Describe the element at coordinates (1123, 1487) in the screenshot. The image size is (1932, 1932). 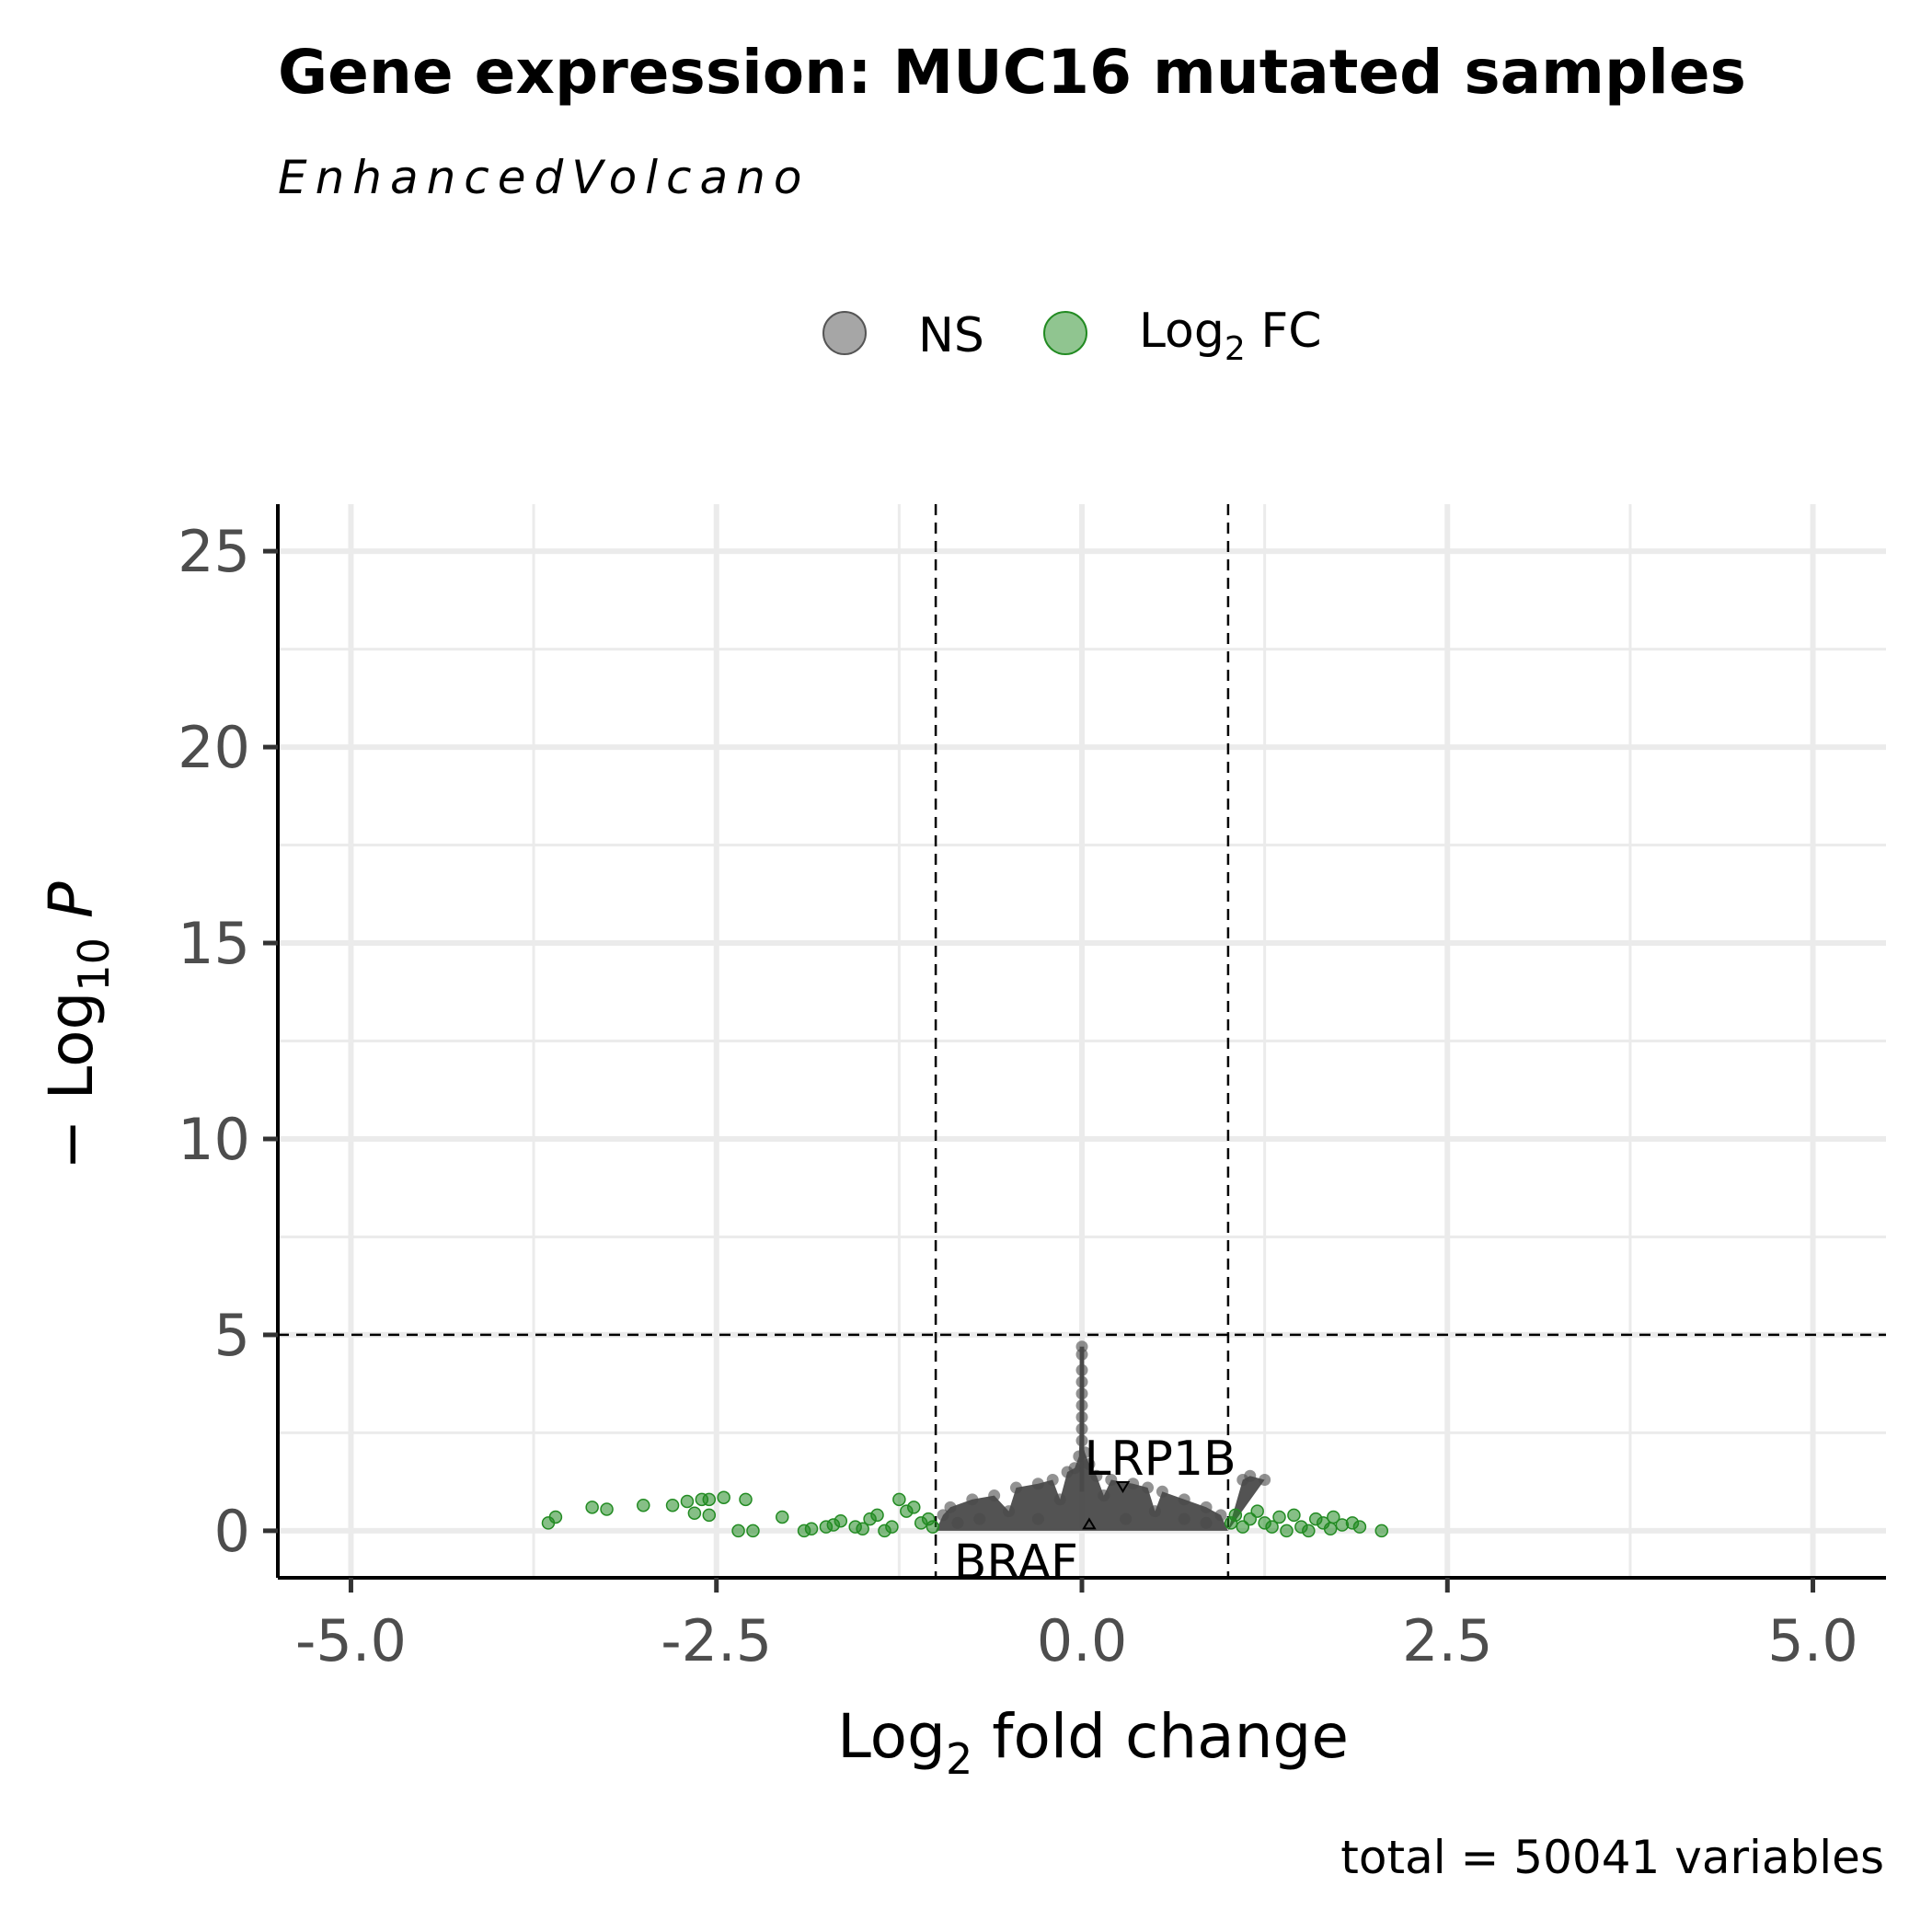
I see `lrp1b-marker` at that location.